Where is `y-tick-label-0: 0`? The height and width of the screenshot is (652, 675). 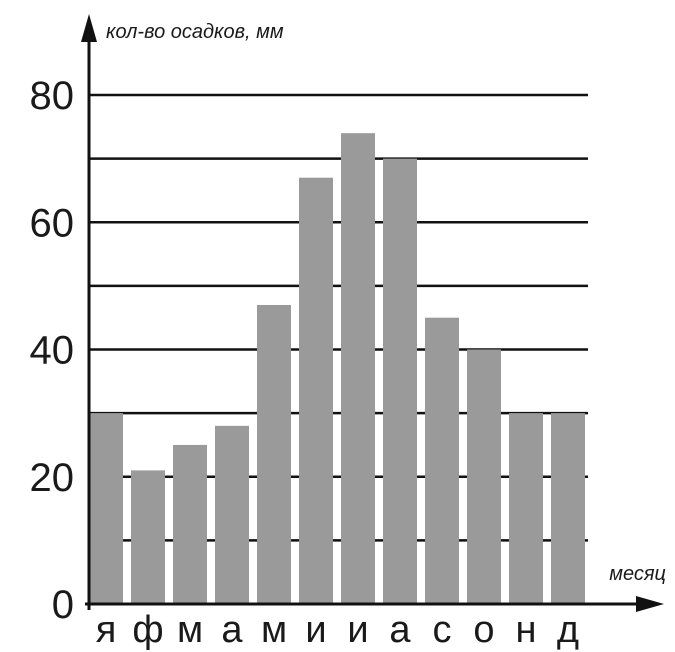 y-tick-label-0: 0 is located at coordinates (63, 605).